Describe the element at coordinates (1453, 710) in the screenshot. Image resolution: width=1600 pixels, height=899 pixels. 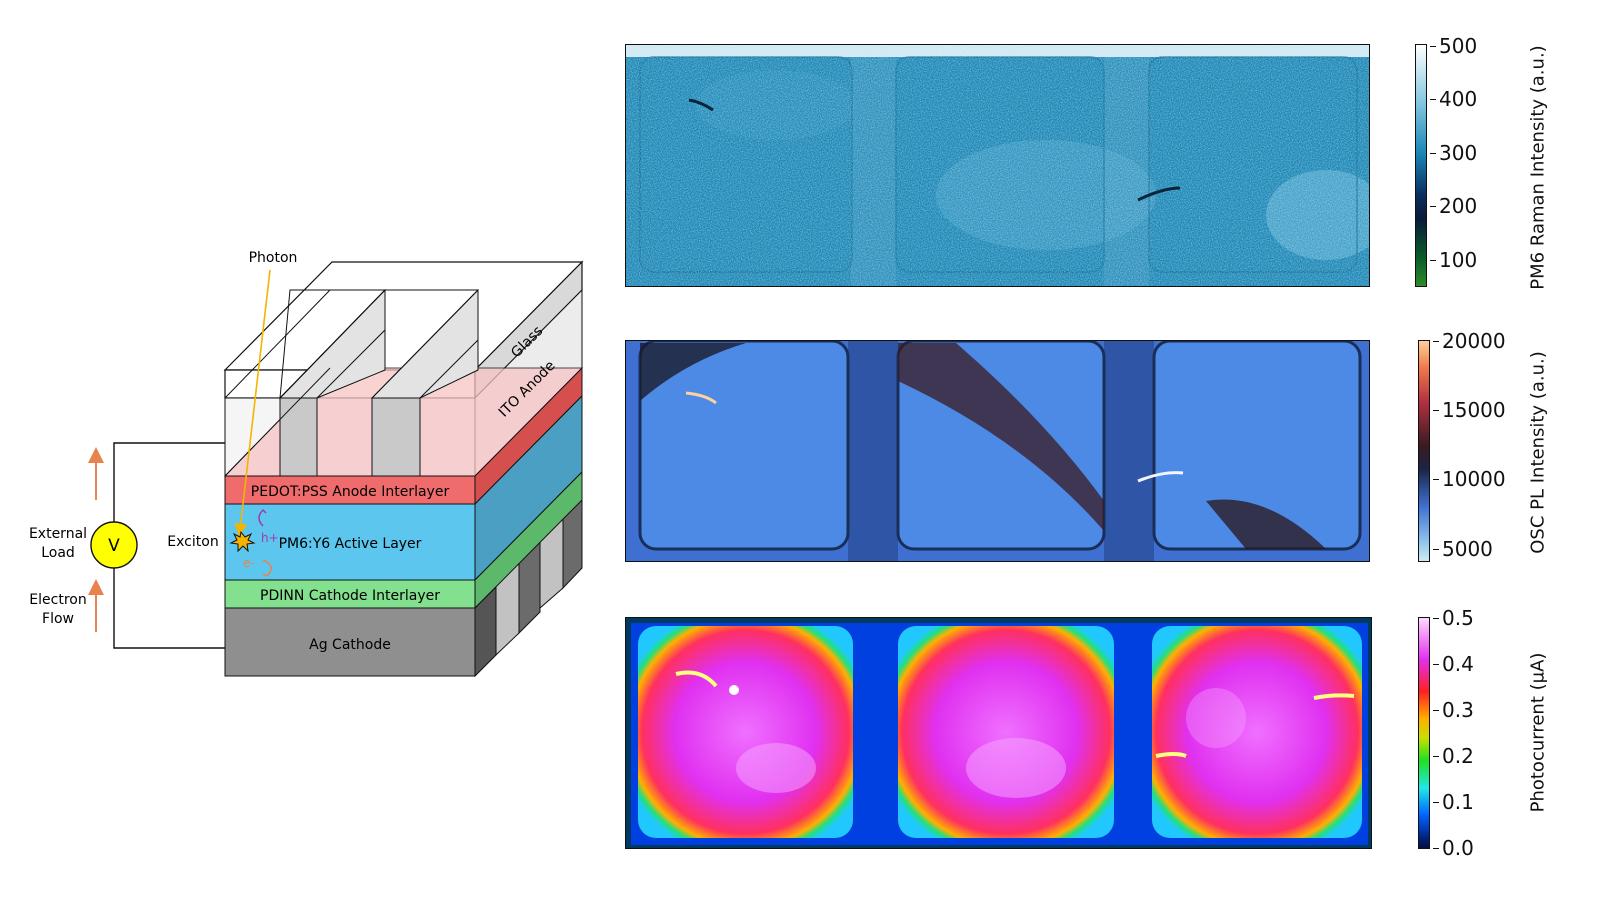
I see `pc-tick-0.3: 0.3` at that location.